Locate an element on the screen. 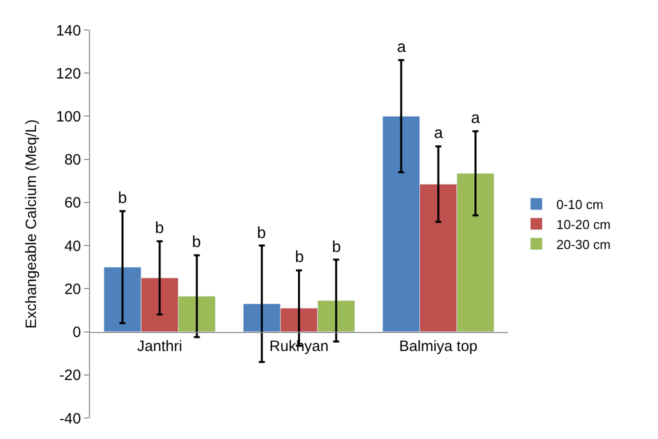  x-tick-label: Rukhyan is located at coordinates (299, 346).